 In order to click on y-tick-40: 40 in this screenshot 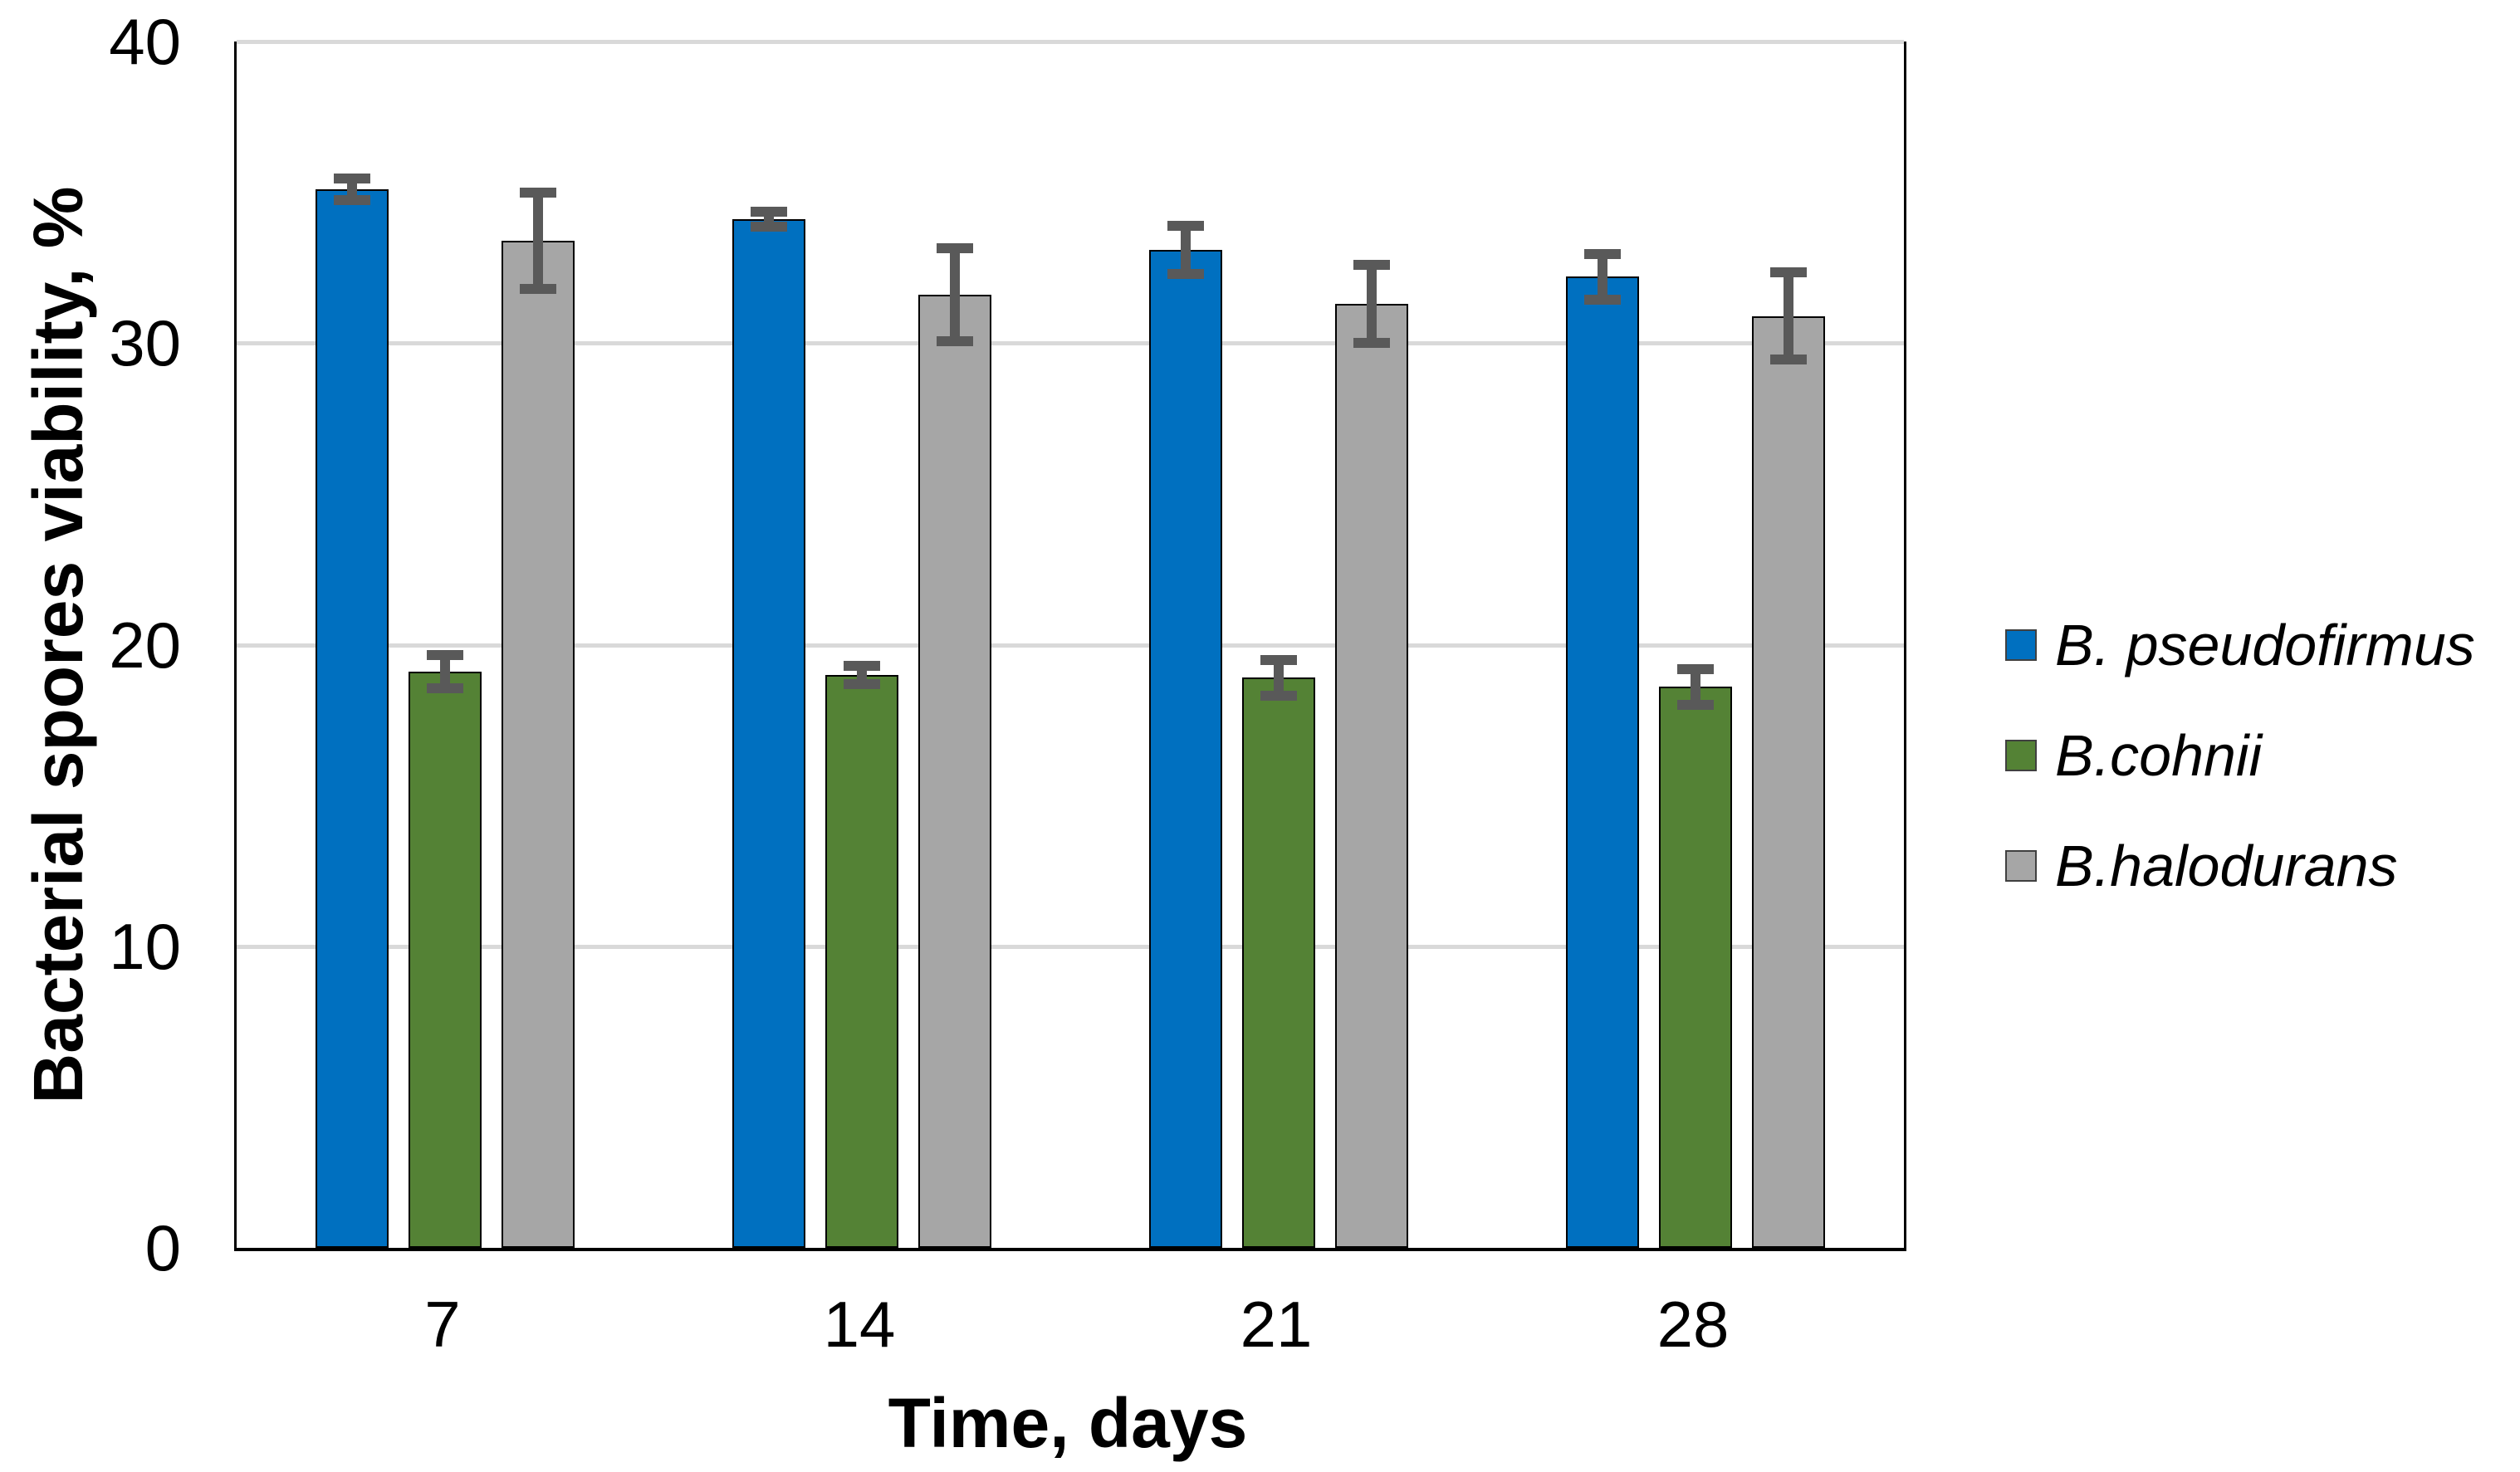, I will do `click(145, 41)`.